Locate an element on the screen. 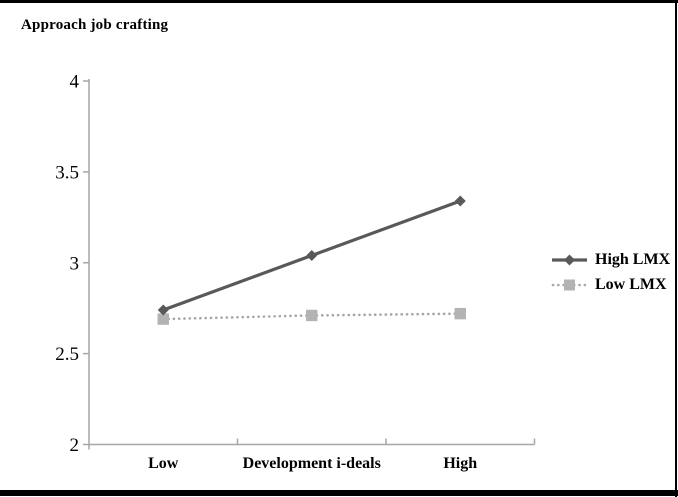 The image size is (678, 497). right-rule is located at coordinates (676, 248).